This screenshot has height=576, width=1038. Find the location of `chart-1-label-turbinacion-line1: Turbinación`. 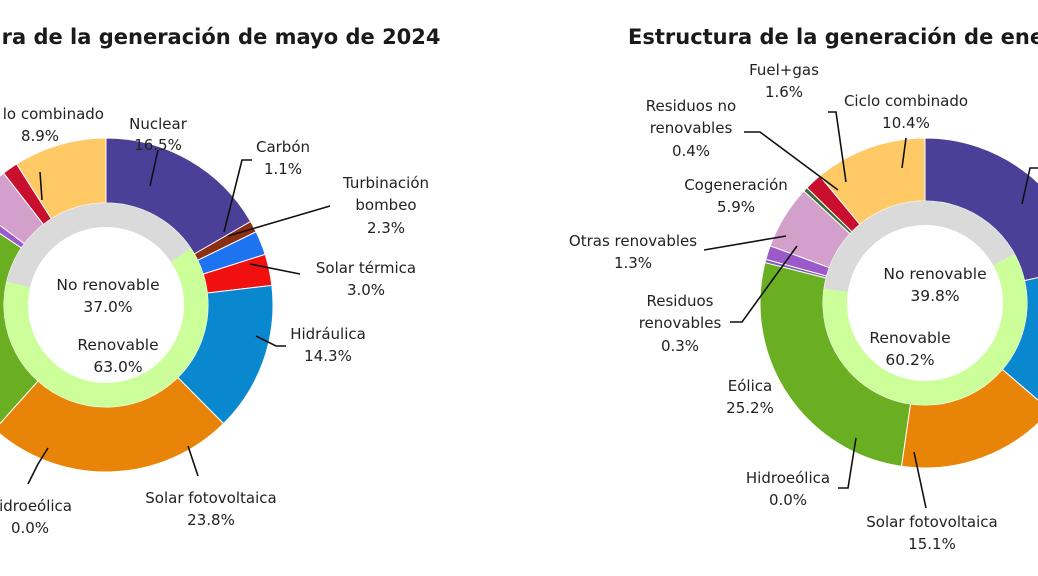

chart-1-label-turbinacion-line1: Turbinación is located at coordinates (385, 183).